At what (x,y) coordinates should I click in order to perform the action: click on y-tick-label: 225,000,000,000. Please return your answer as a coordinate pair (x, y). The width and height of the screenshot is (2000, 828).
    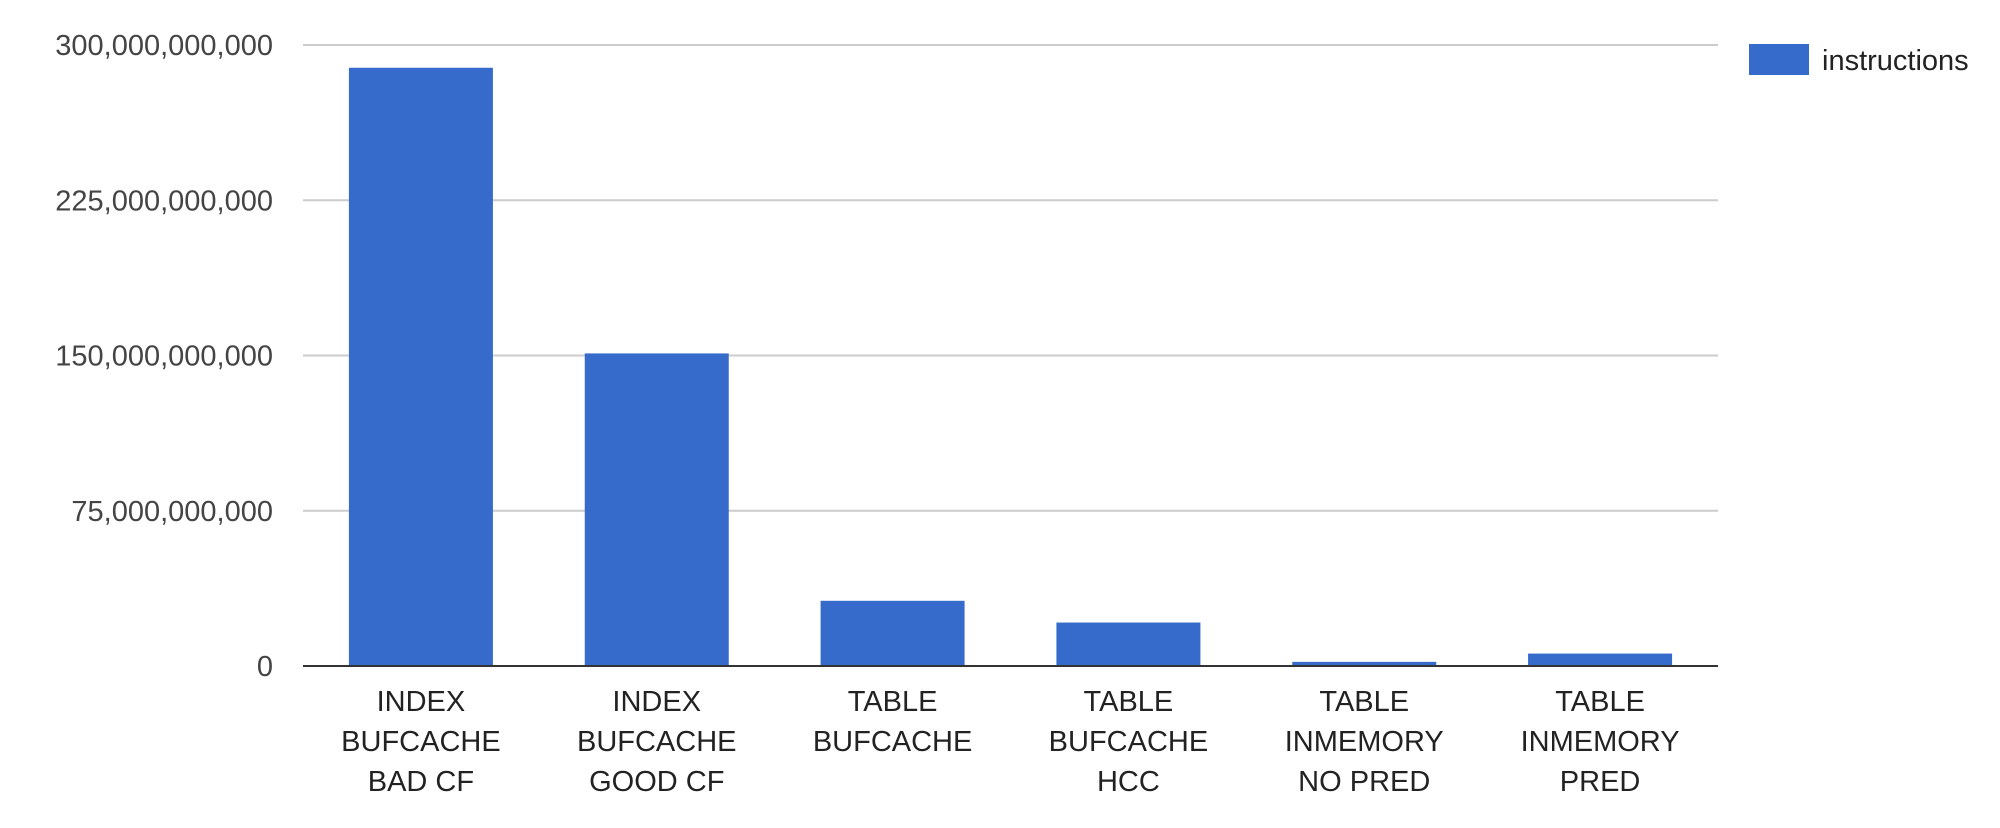
    Looking at the image, I should click on (164, 201).